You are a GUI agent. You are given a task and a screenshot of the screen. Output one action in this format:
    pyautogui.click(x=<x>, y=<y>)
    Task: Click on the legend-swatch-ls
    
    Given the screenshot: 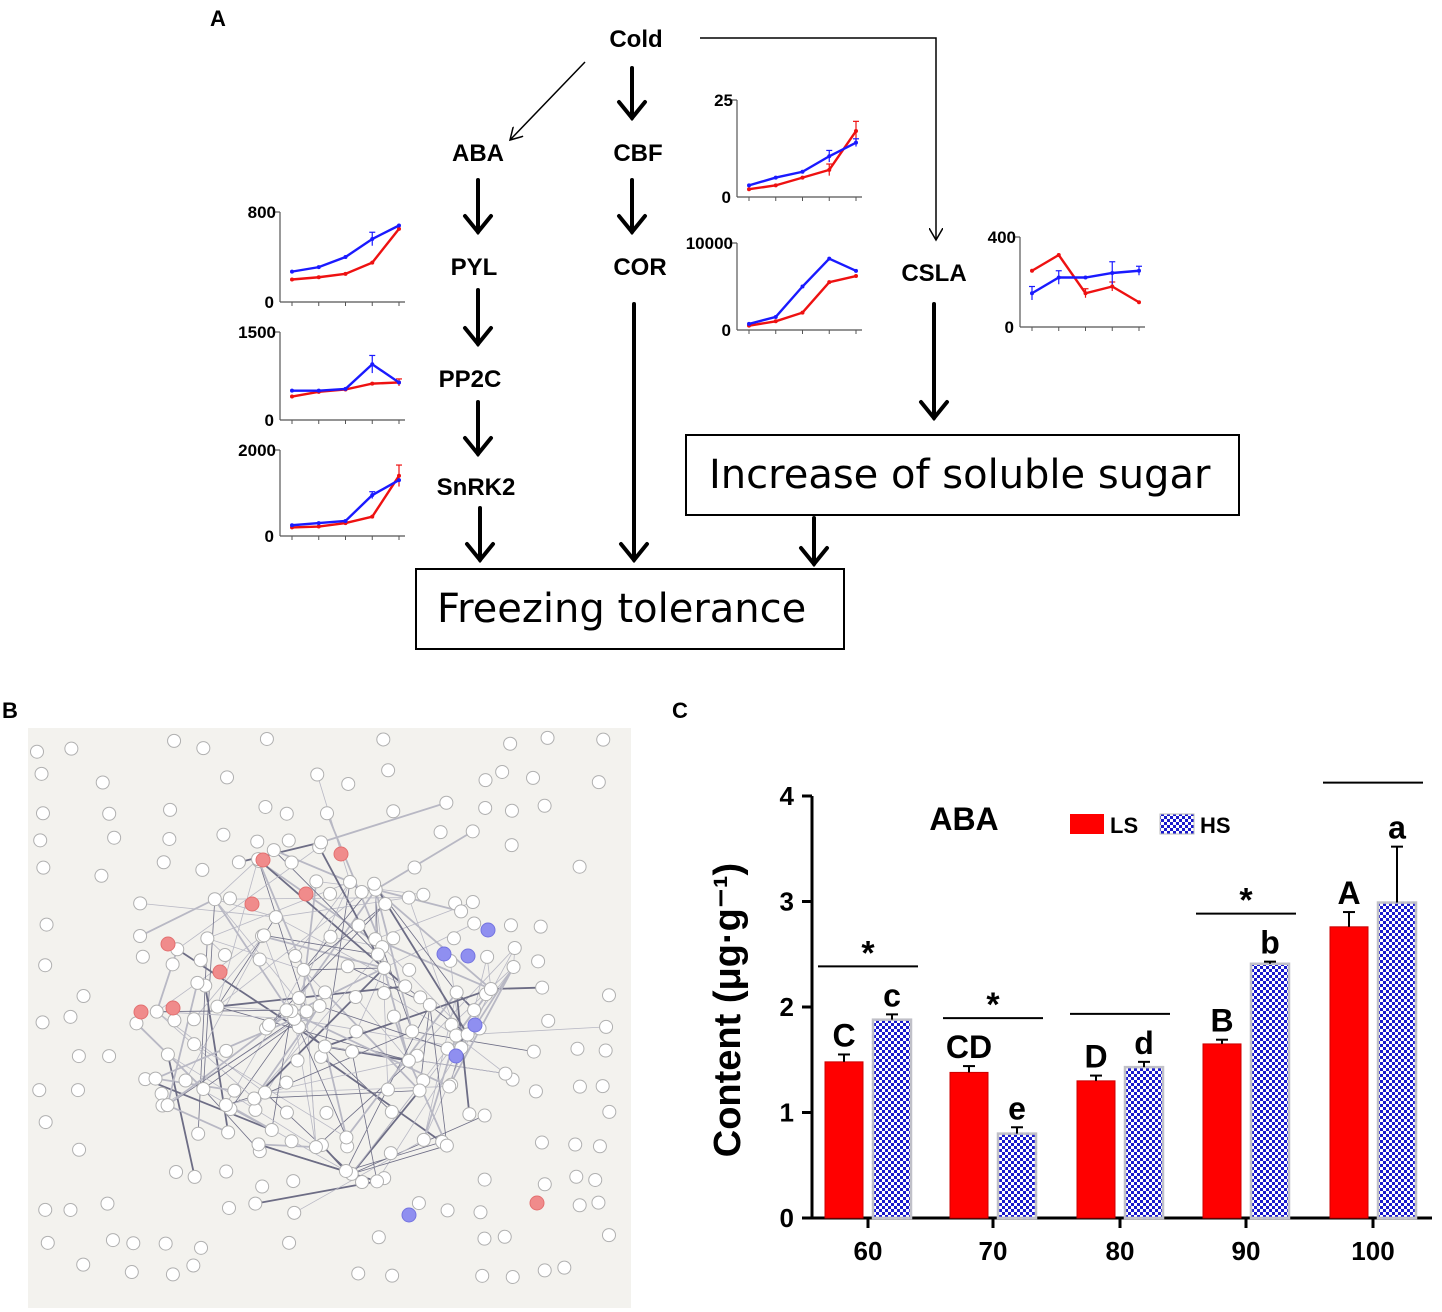 What is the action you would take?
    pyautogui.click(x=1087, y=824)
    